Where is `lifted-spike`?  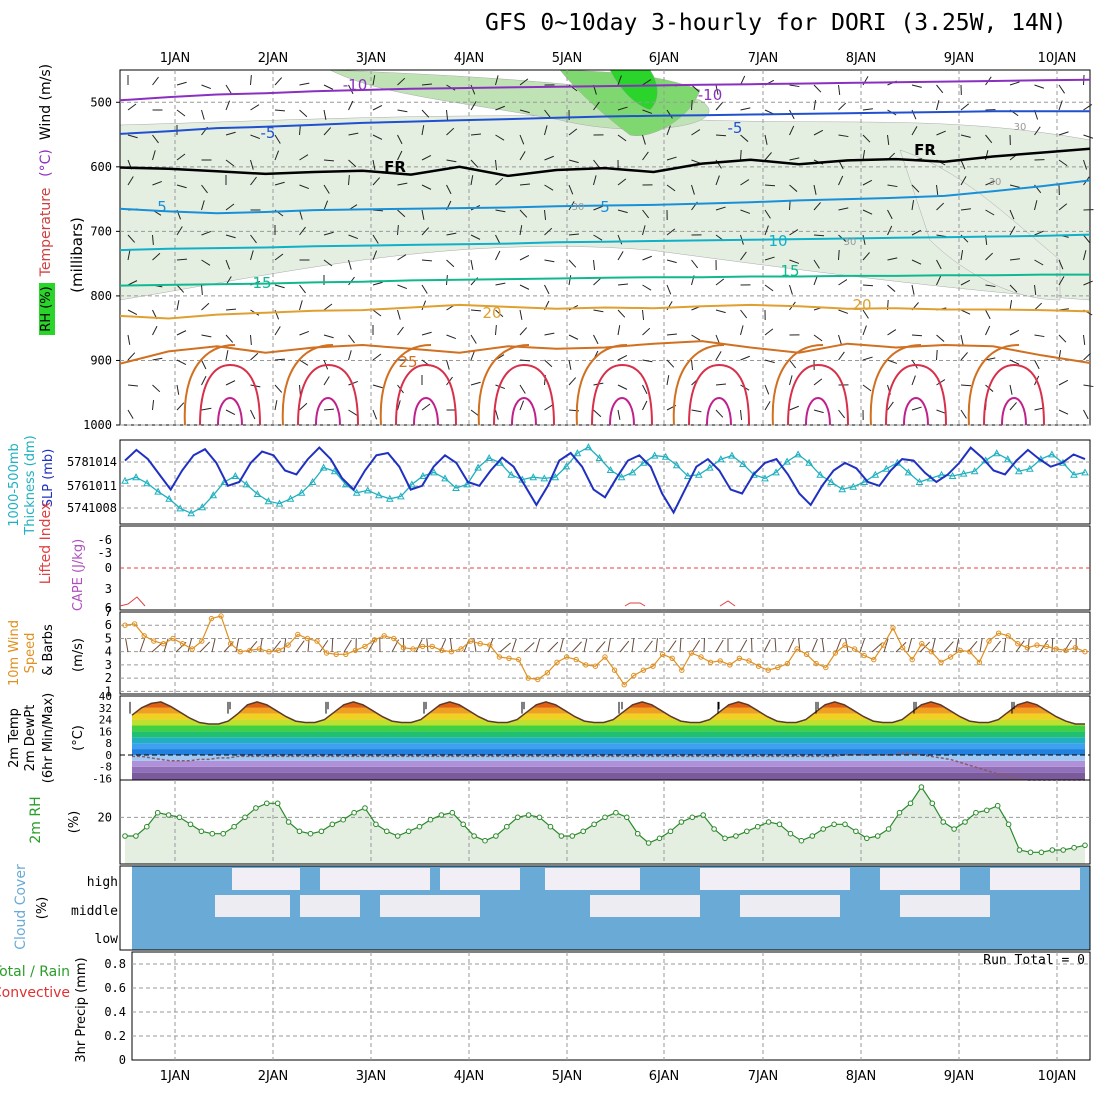 lifted-spike is located at coordinates (635, 604).